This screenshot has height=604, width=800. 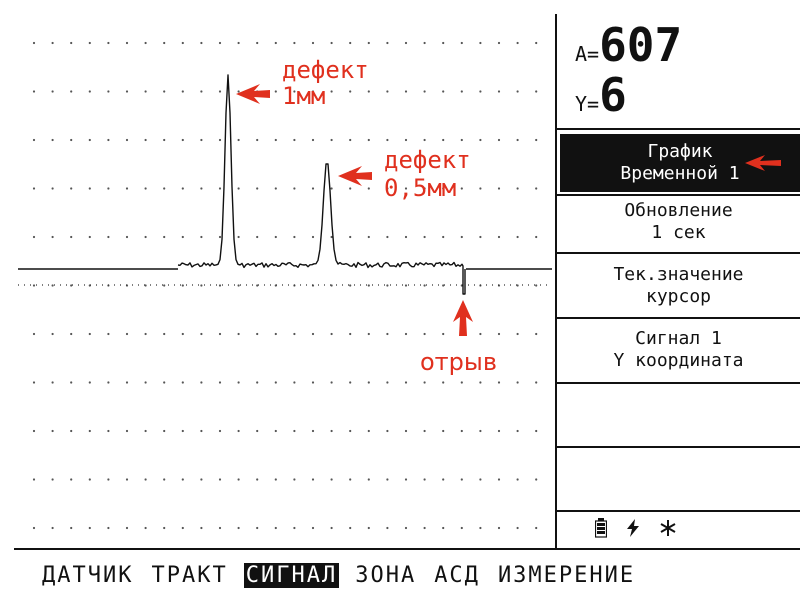 I want to click on defect-1mm-annotation: дефект 1мм, so click(x=302, y=83).